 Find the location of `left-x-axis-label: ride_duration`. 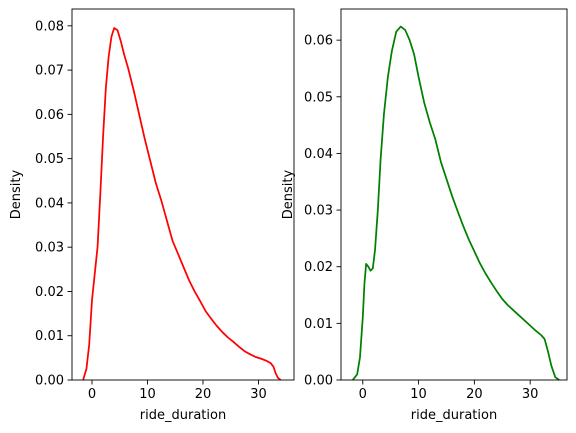

left-x-axis-label: ride_duration is located at coordinates (183, 415).